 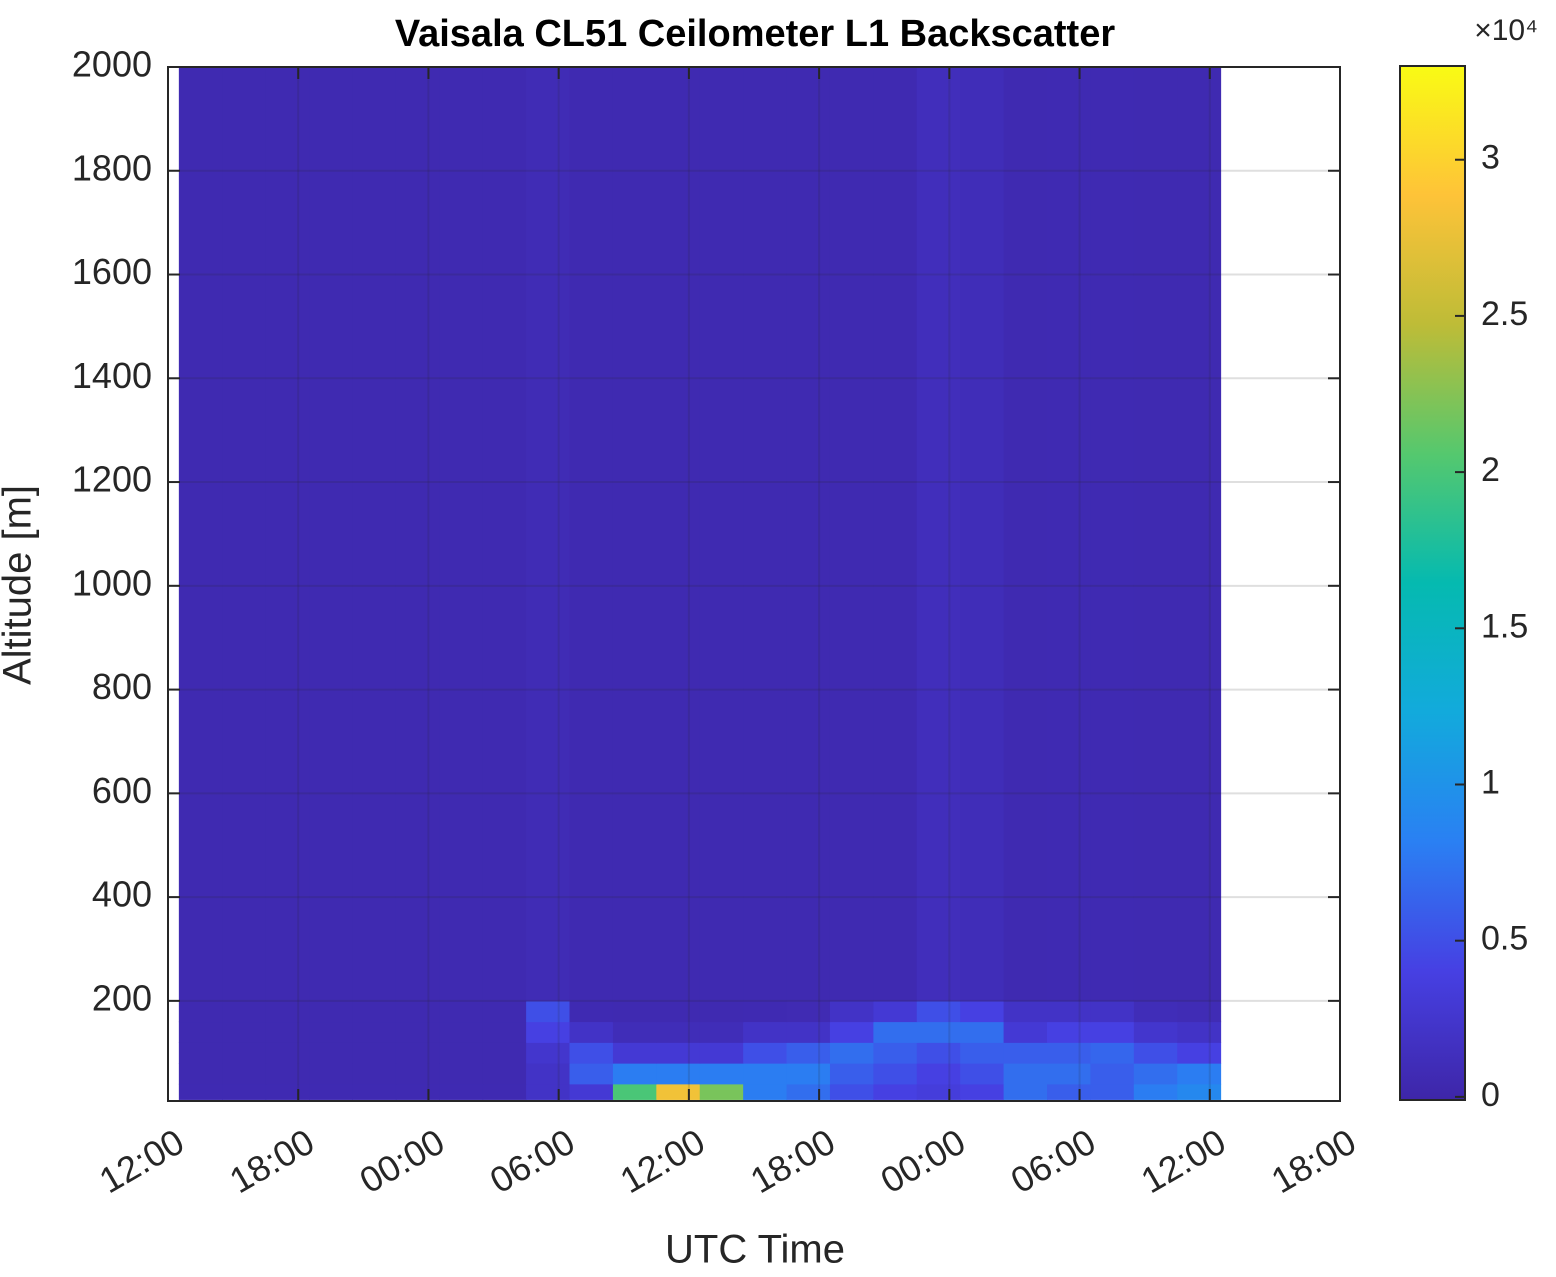 I want to click on y-tick-label: 400, so click(x=122, y=894).